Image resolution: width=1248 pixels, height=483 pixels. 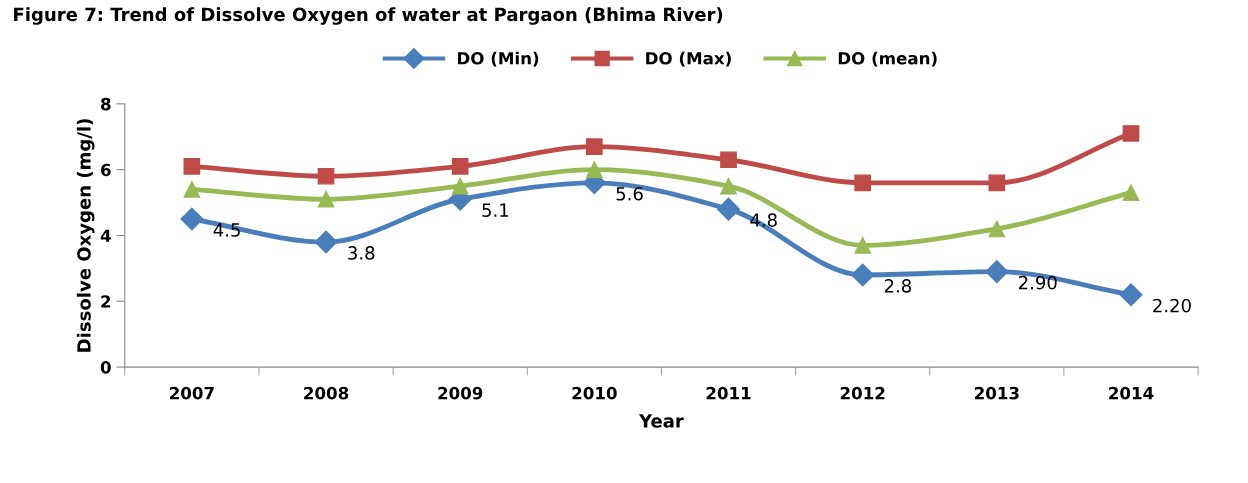 I want to click on y-tick-label: 8, so click(x=106, y=104).